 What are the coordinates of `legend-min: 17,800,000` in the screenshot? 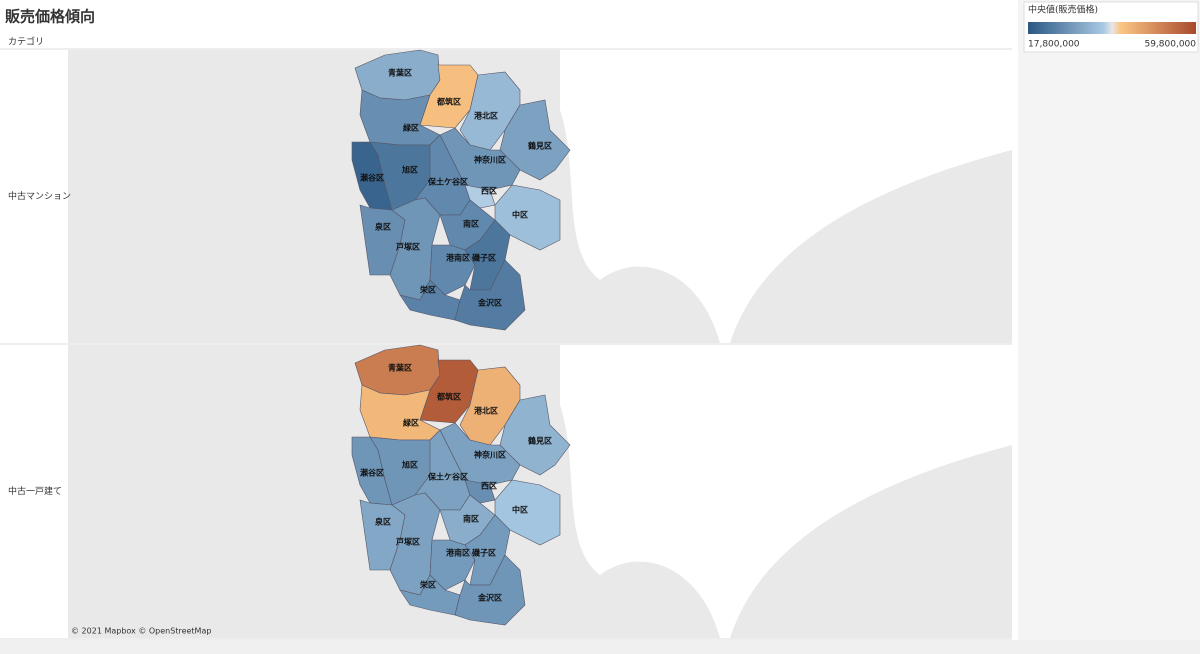 It's located at (1054, 45).